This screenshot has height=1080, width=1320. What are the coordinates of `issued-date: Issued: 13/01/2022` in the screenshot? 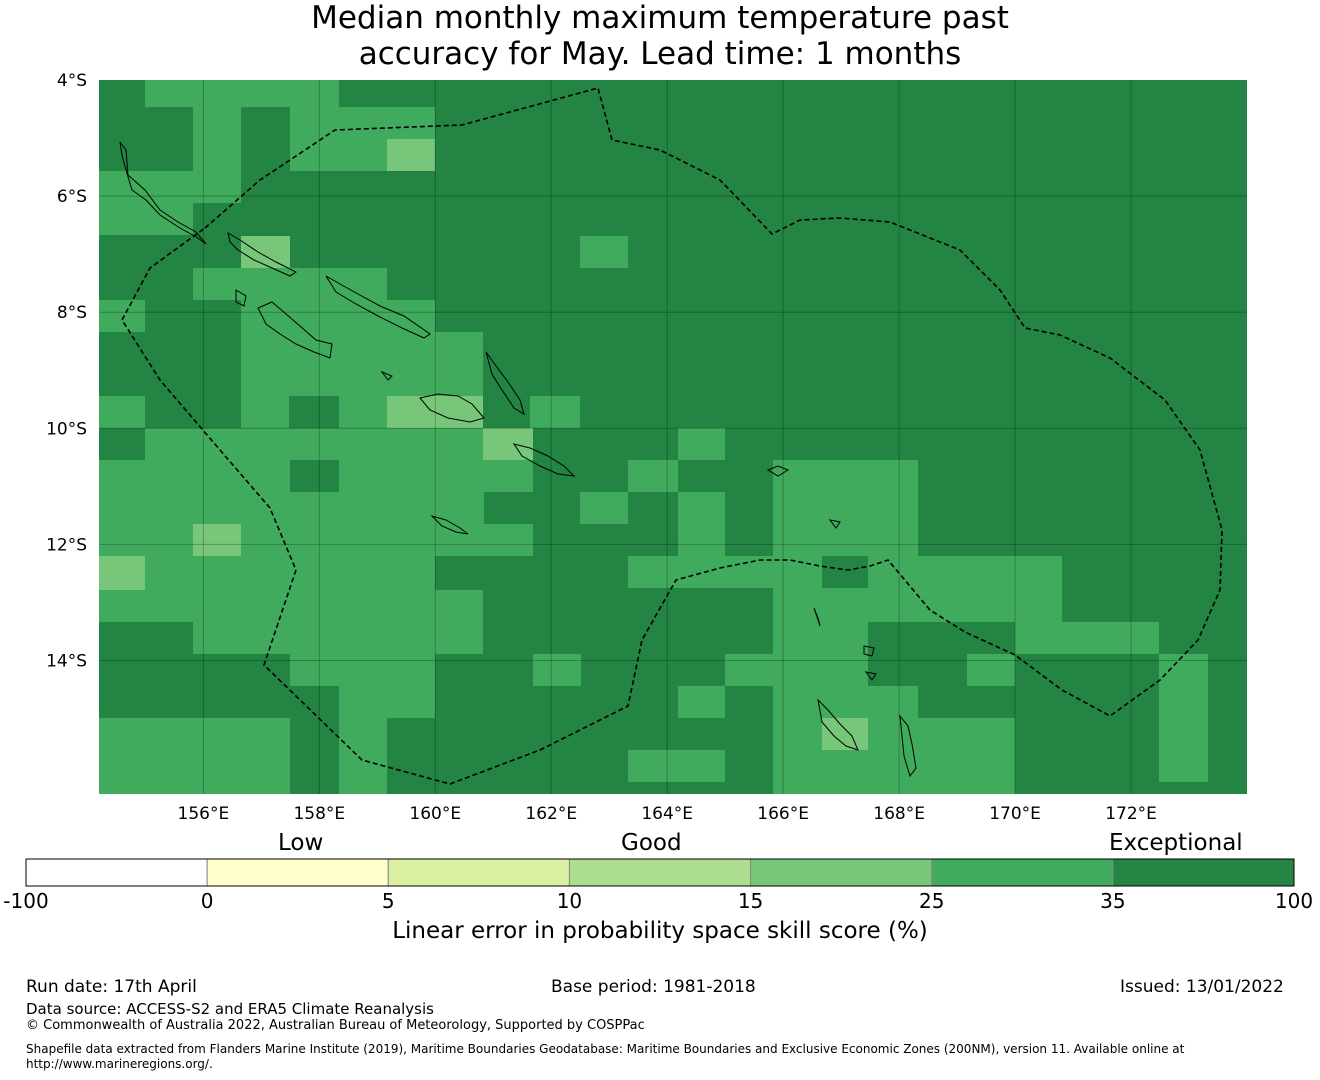 It's located at (1202, 987).